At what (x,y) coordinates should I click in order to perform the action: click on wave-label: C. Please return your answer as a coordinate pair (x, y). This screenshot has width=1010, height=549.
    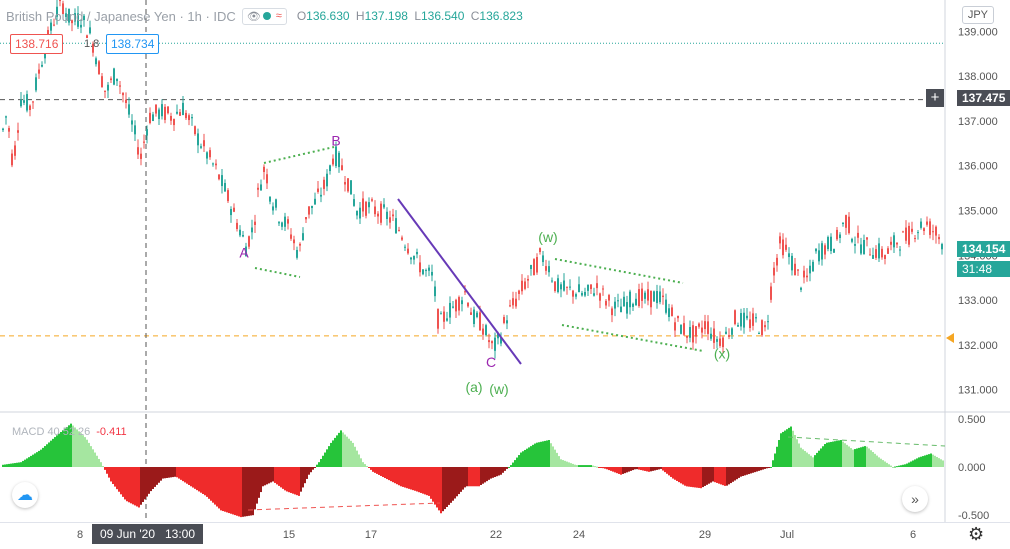
    Looking at the image, I should click on (491, 362).